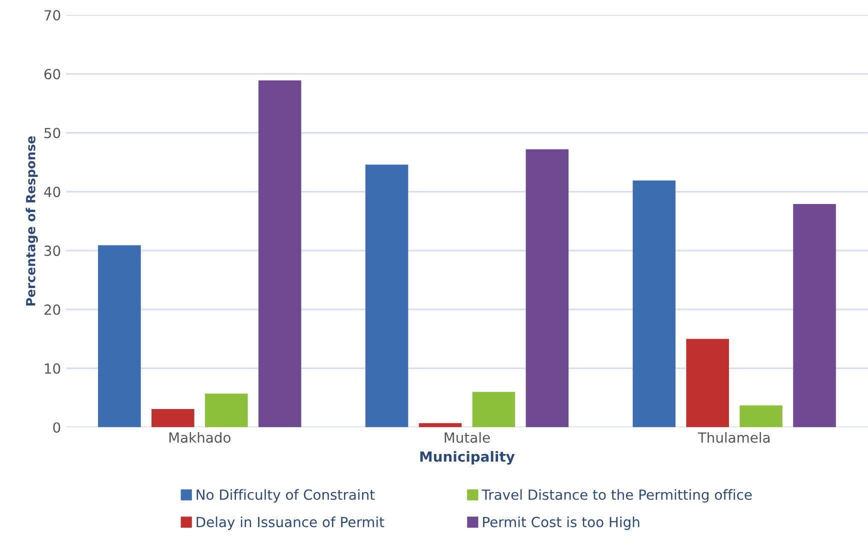 The height and width of the screenshot is (557, 868). Describe the element at coordinates (52, 251) in the screenshot. I see `y-tick-label: 30` at that location.